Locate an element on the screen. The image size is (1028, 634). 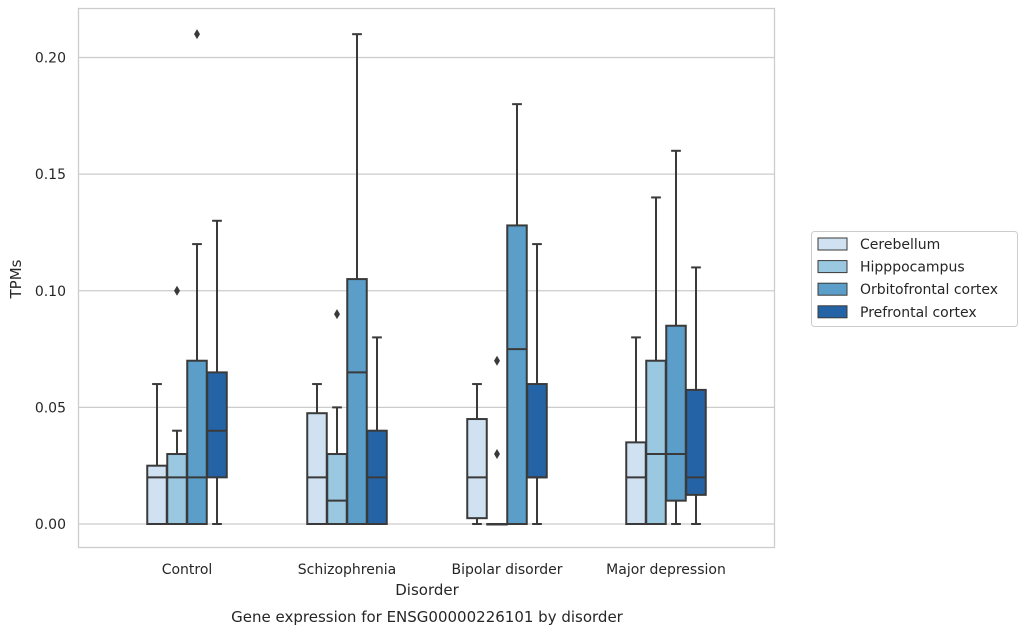
x-axis-title: Disorder is located at coordinates (427, 590).